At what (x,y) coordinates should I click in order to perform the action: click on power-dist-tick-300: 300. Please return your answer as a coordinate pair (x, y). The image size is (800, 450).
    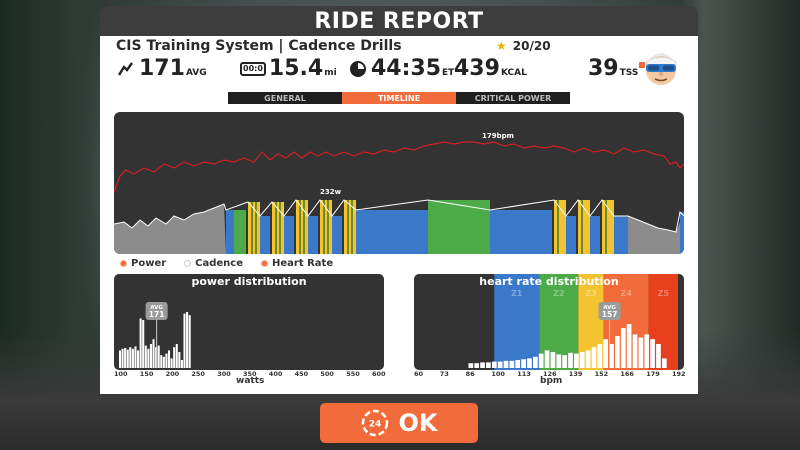
    Looking at the image, I should click on (224, 374).